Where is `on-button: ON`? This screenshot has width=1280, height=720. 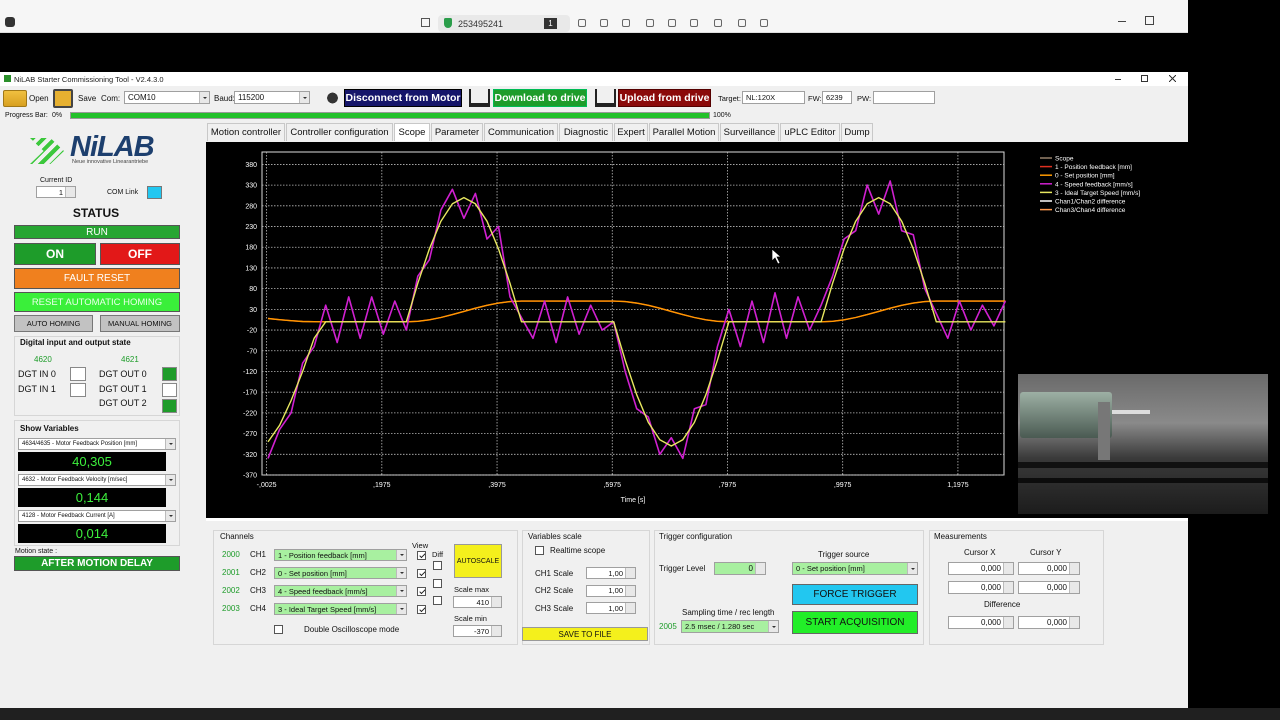 on-button: ON is located at coordinates (55, 254).